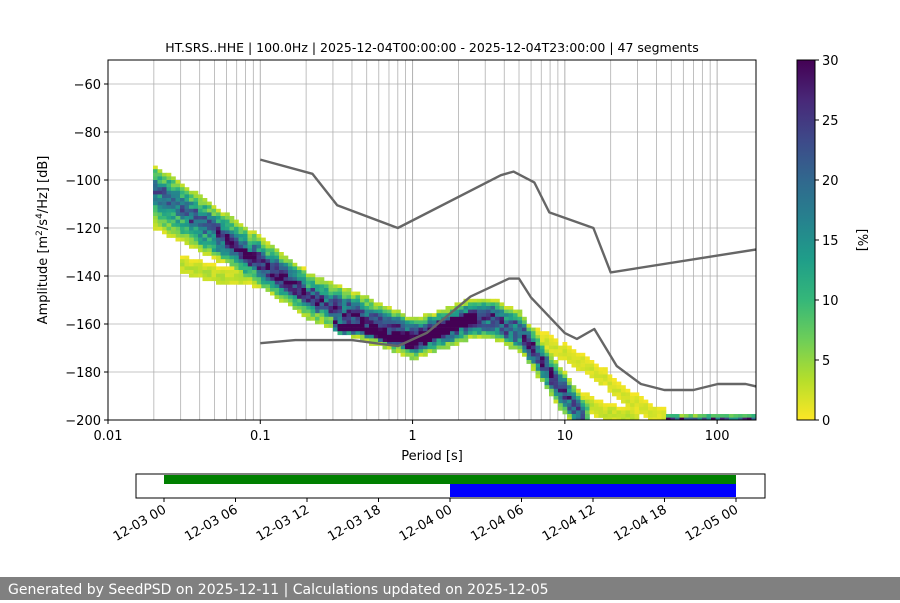 The width and height of the screenshot is (900, 603). Describe the element at coordinates (830, 61) in the screenshot. I see `colorbar-tick-label: 30` at that location.